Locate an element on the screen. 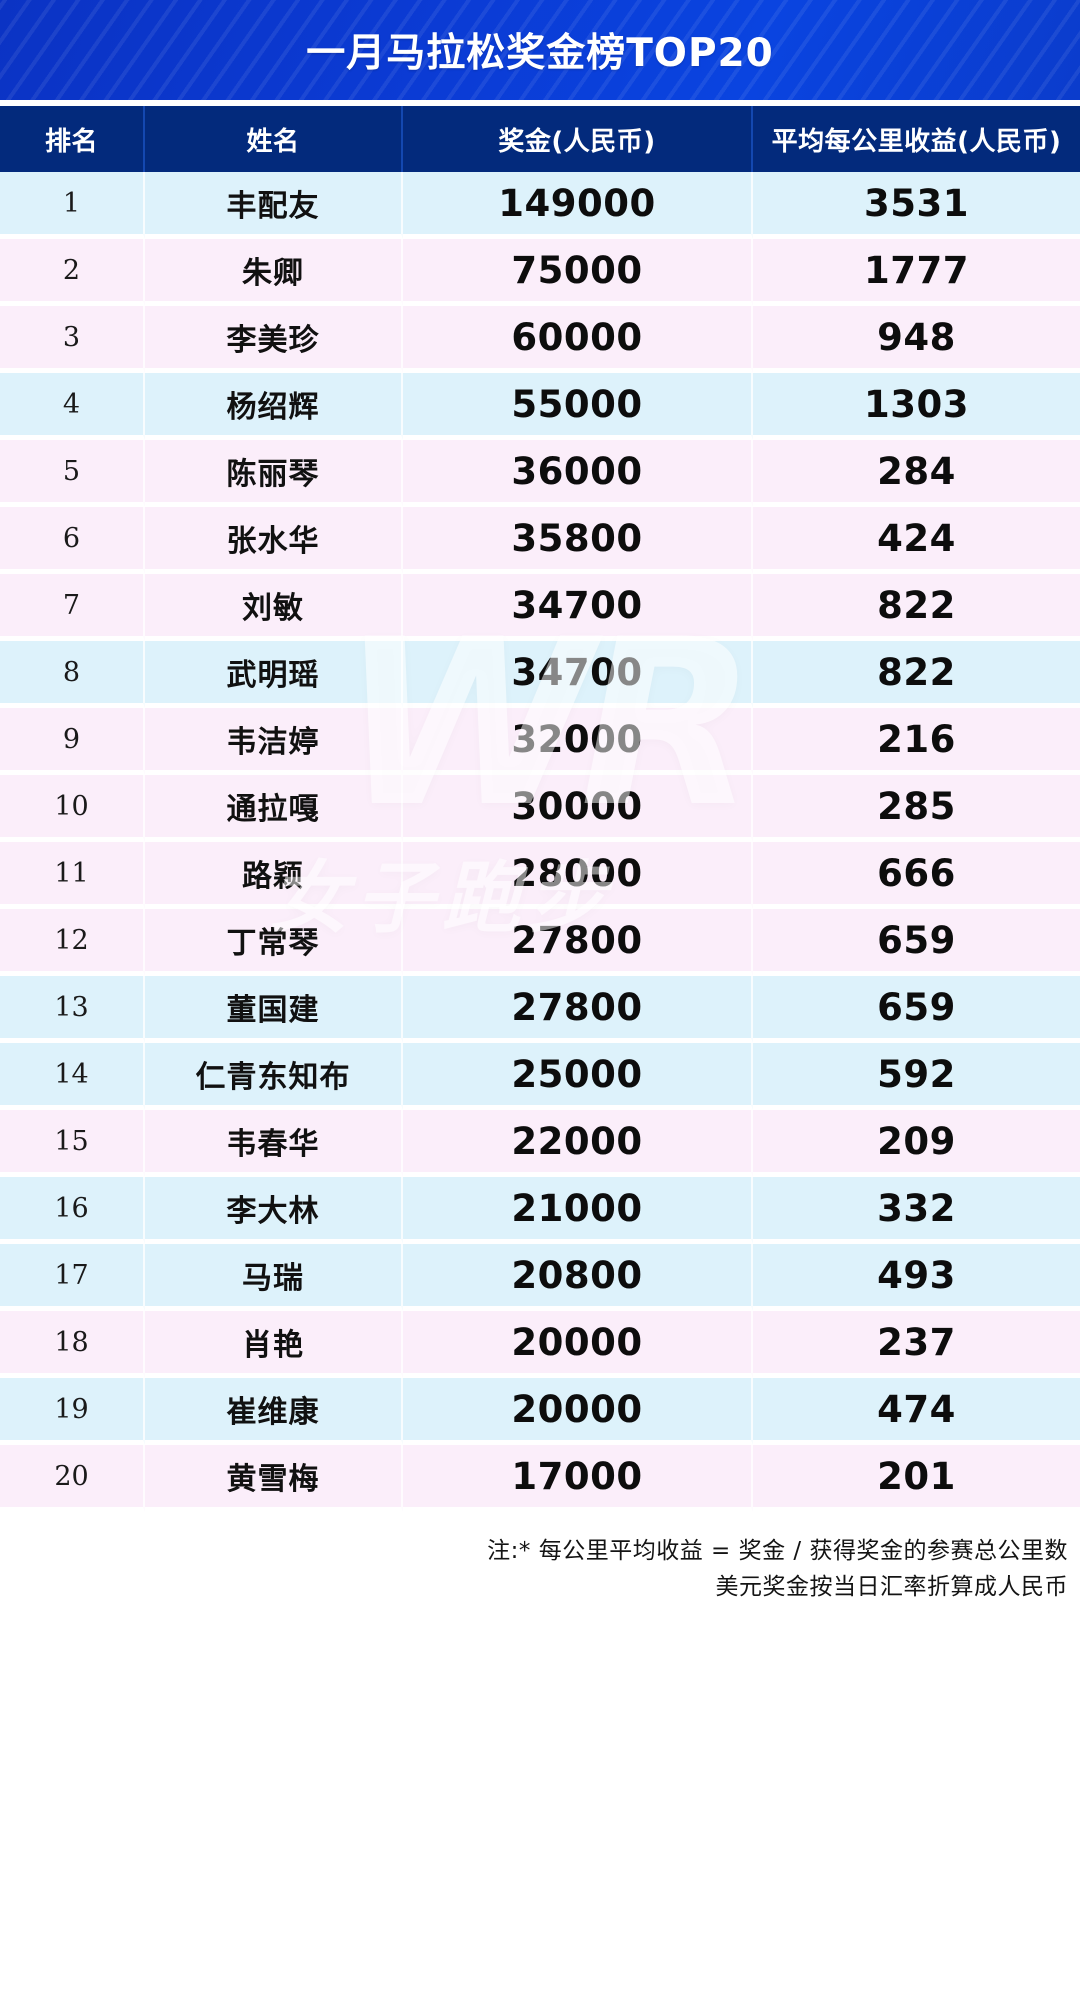 This screenshot has height=2010, width=1080. table-row: 20 黄雪梅 17000 201 is located at coordinates (540, 1478).